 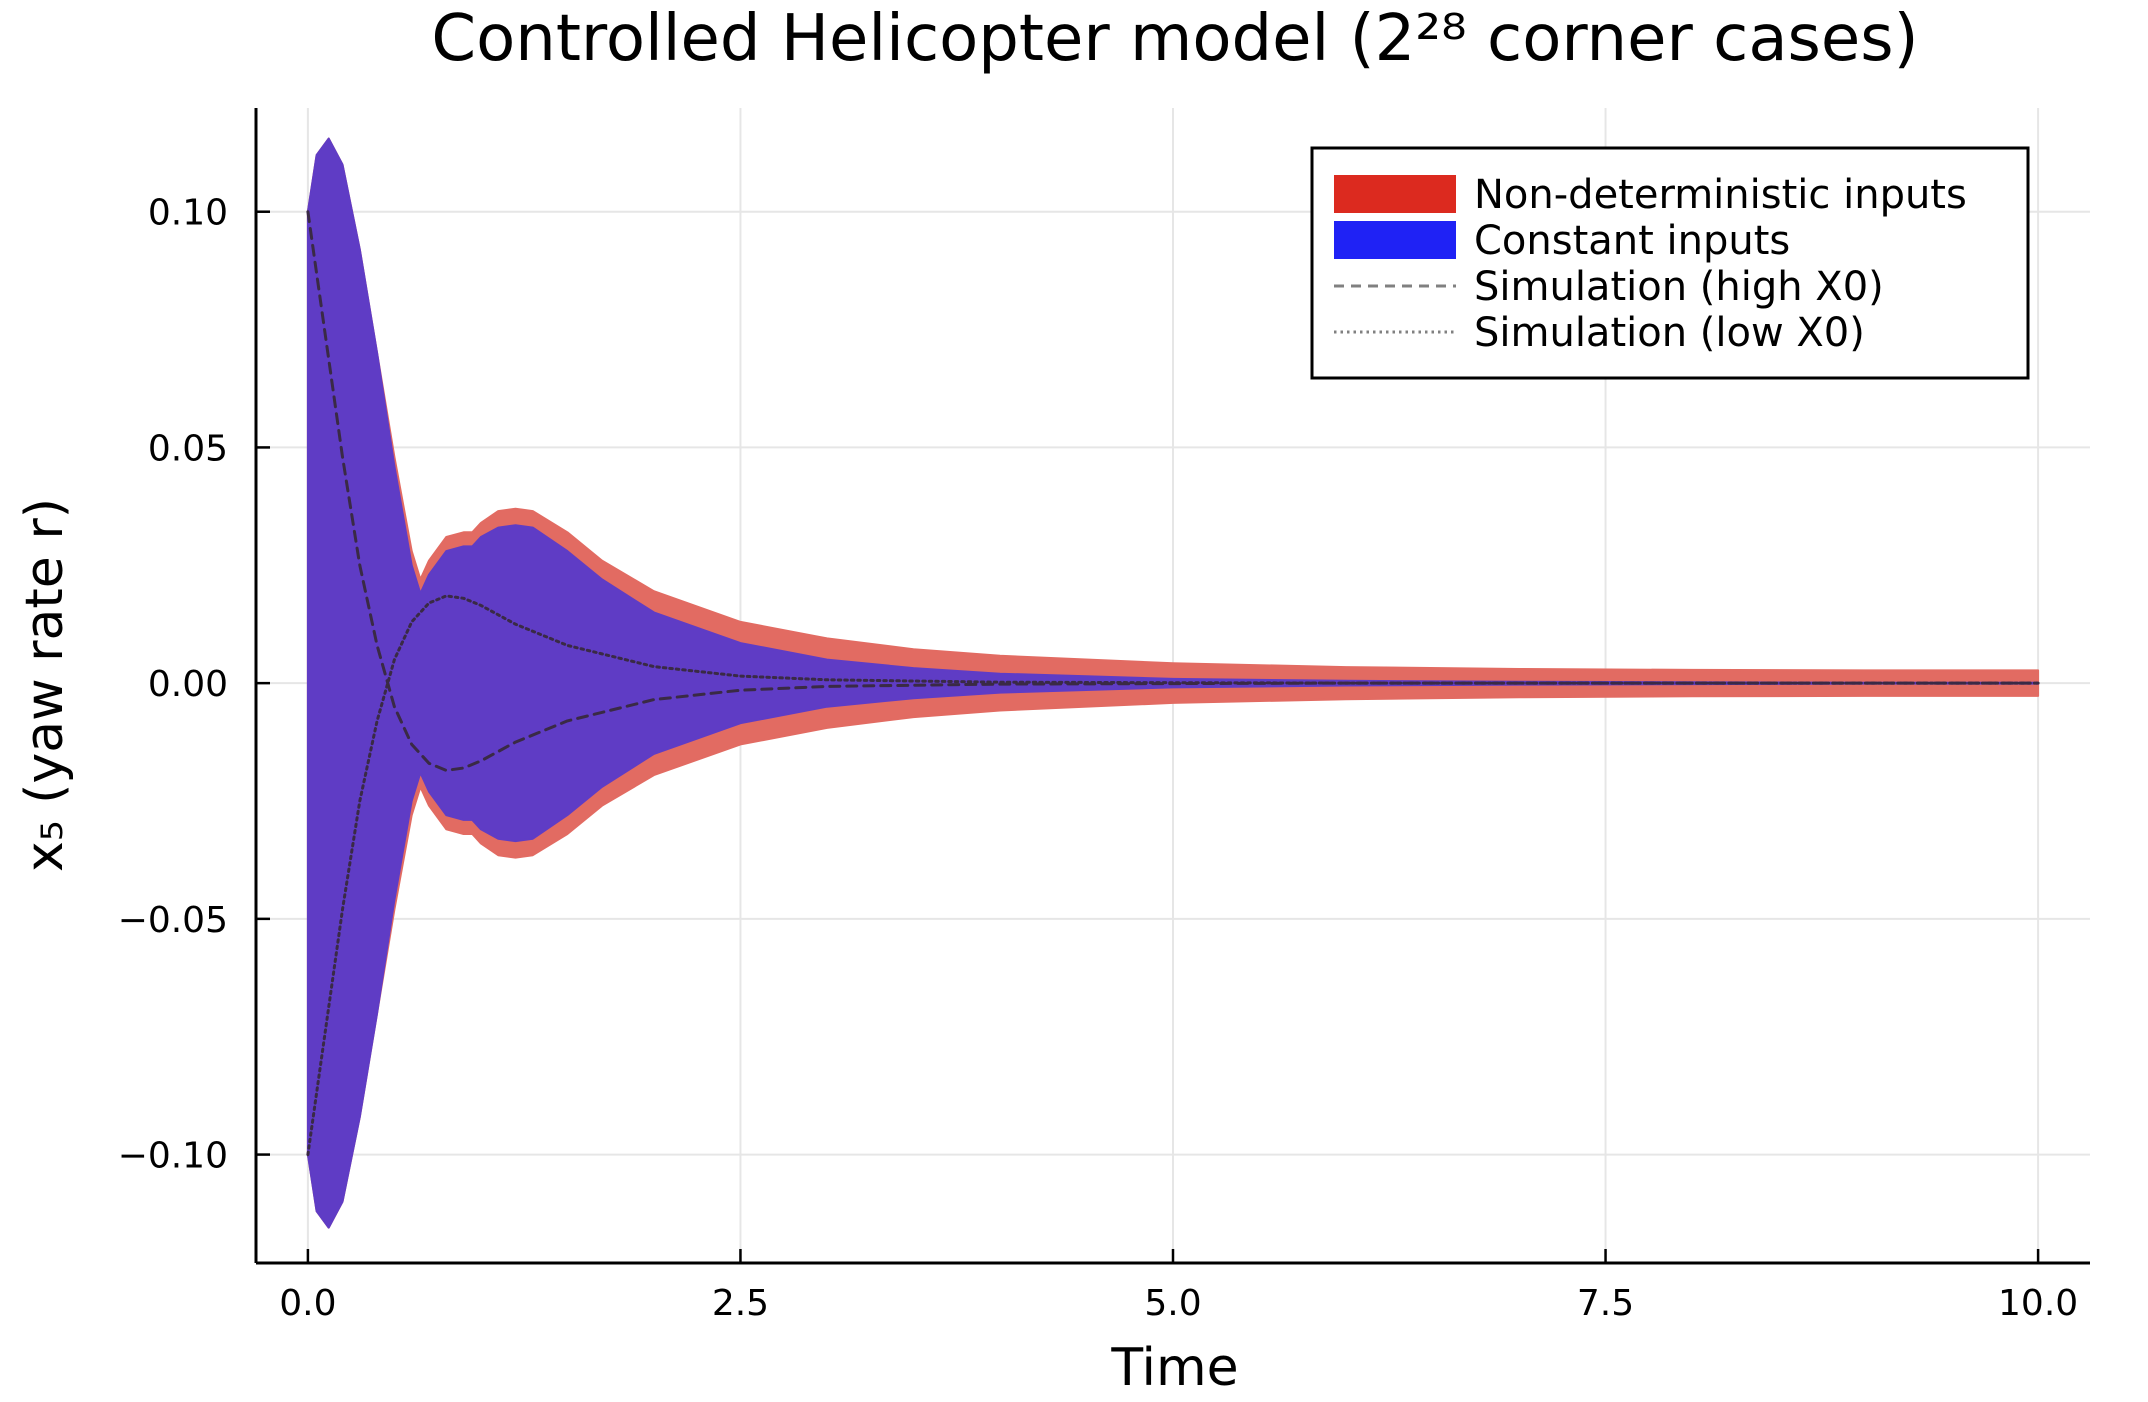 I want to click on x-tick-label: 10.0, so click(x=2038, y=1303).